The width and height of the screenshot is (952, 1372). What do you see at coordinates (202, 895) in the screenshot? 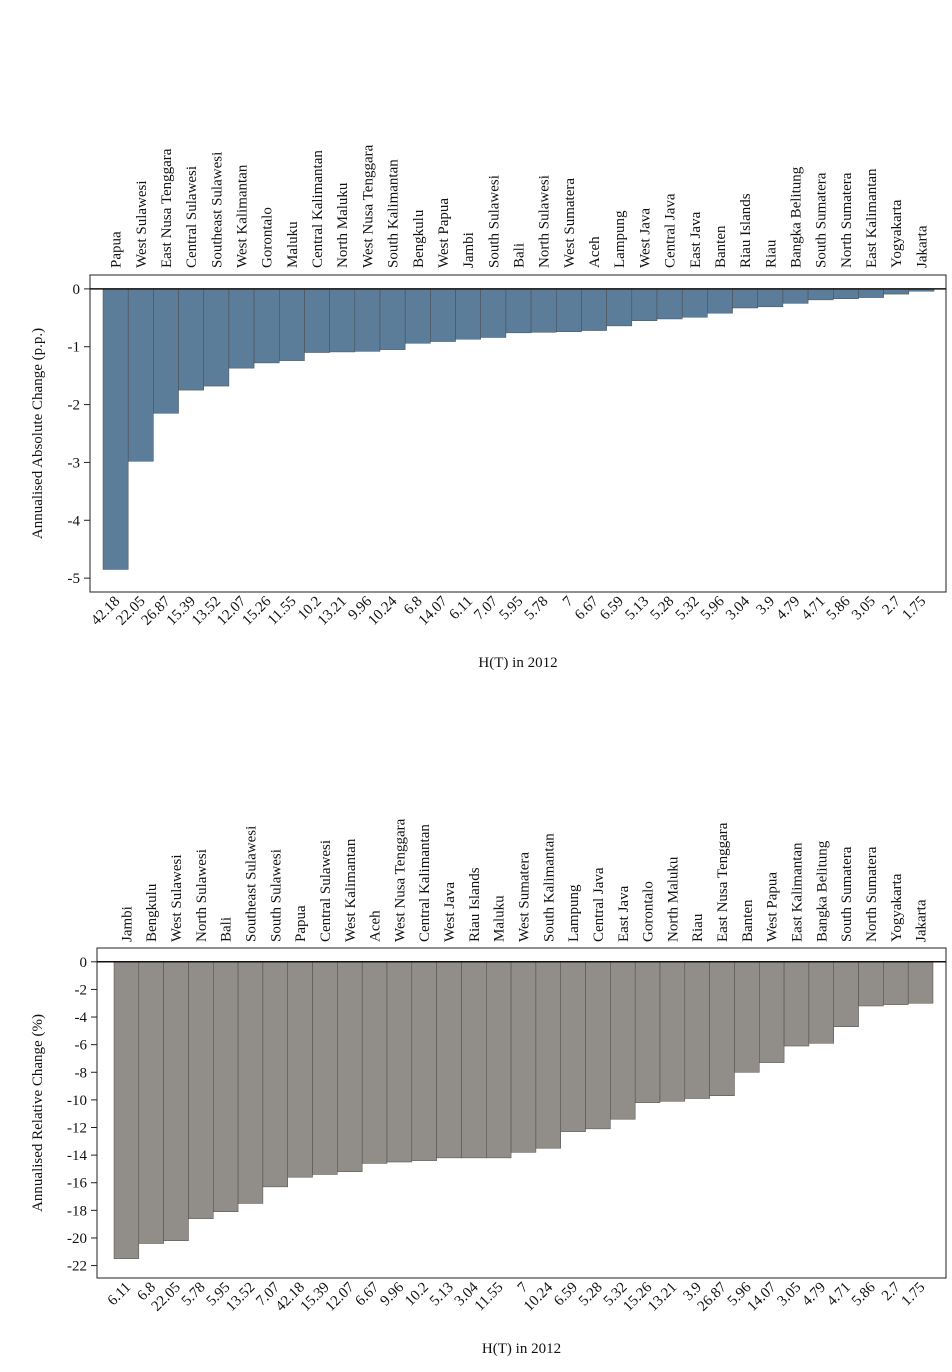
I see `top-category-label: North Sulawesi` at bounding box center [202, 895].